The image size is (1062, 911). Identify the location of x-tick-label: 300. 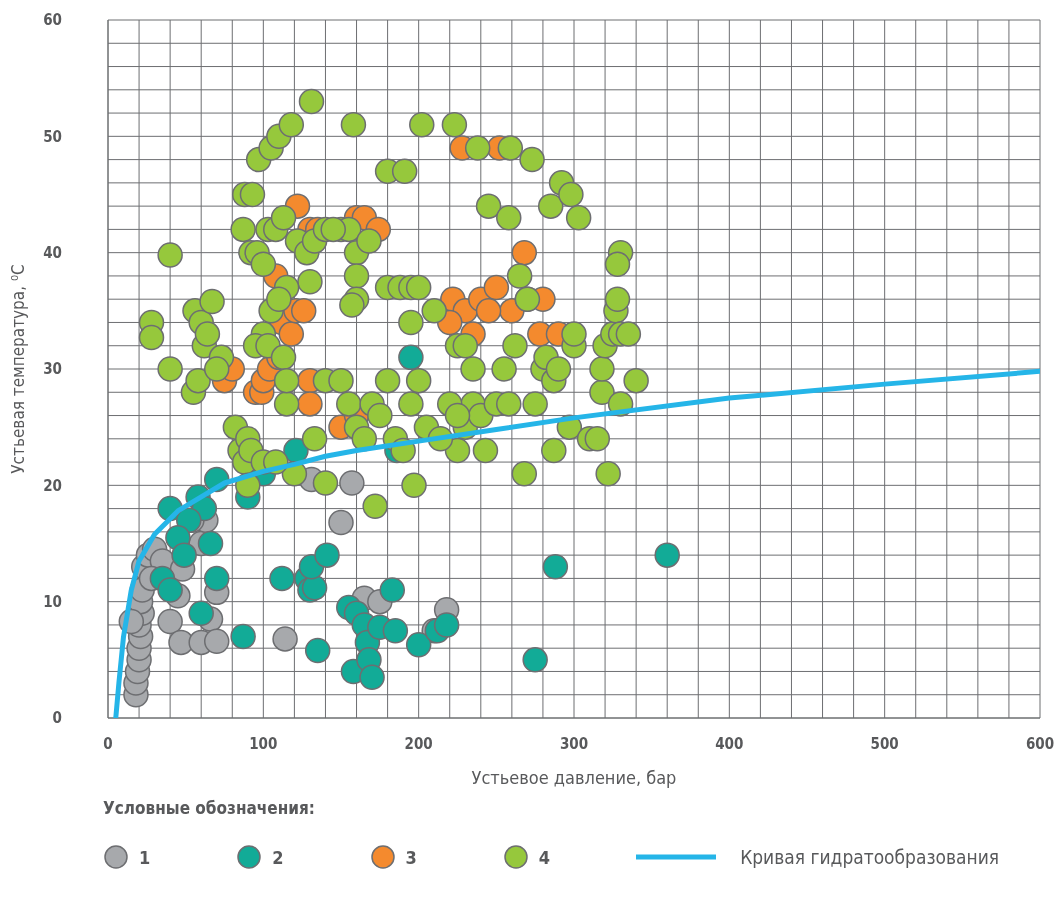
(574, 743).